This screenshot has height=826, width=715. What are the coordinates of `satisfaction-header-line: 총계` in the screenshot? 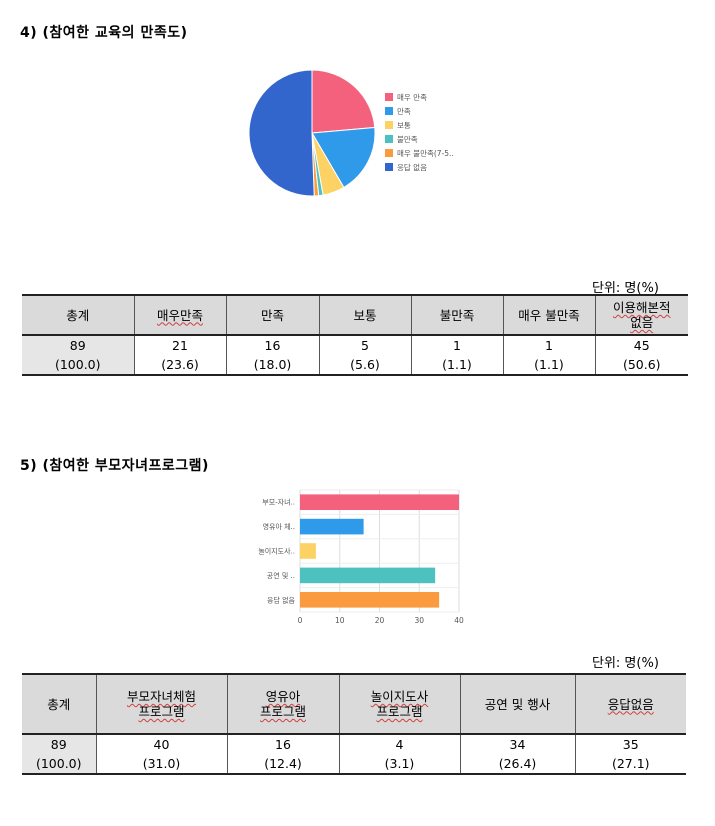 It's located at (78, 315).